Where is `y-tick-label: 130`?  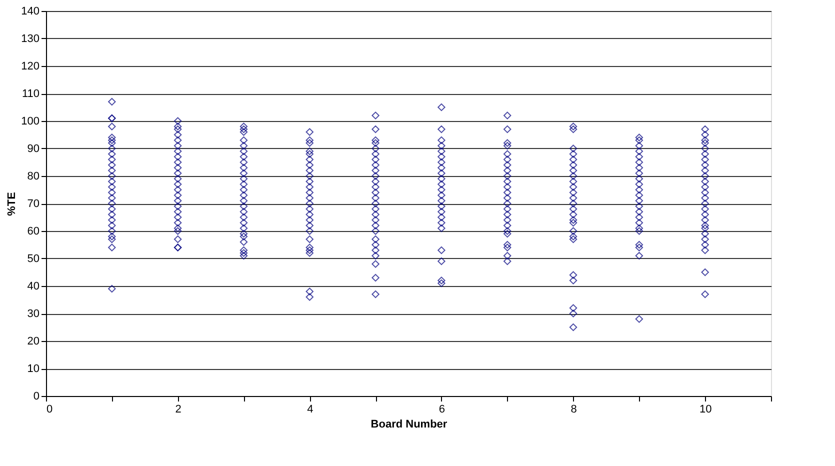 y-tick-label: 130 is located at coordinates (30, 39).